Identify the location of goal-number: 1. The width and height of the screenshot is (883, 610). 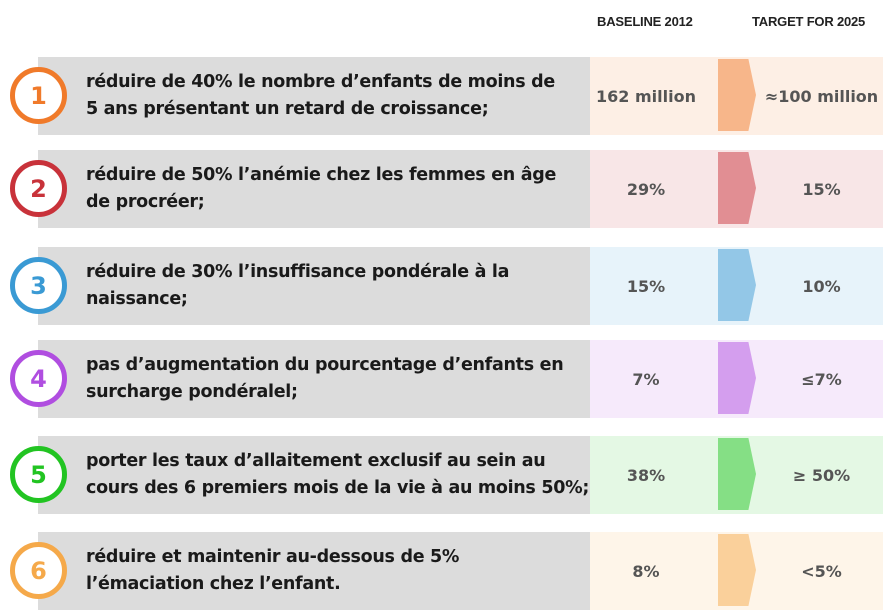
(38, 95).